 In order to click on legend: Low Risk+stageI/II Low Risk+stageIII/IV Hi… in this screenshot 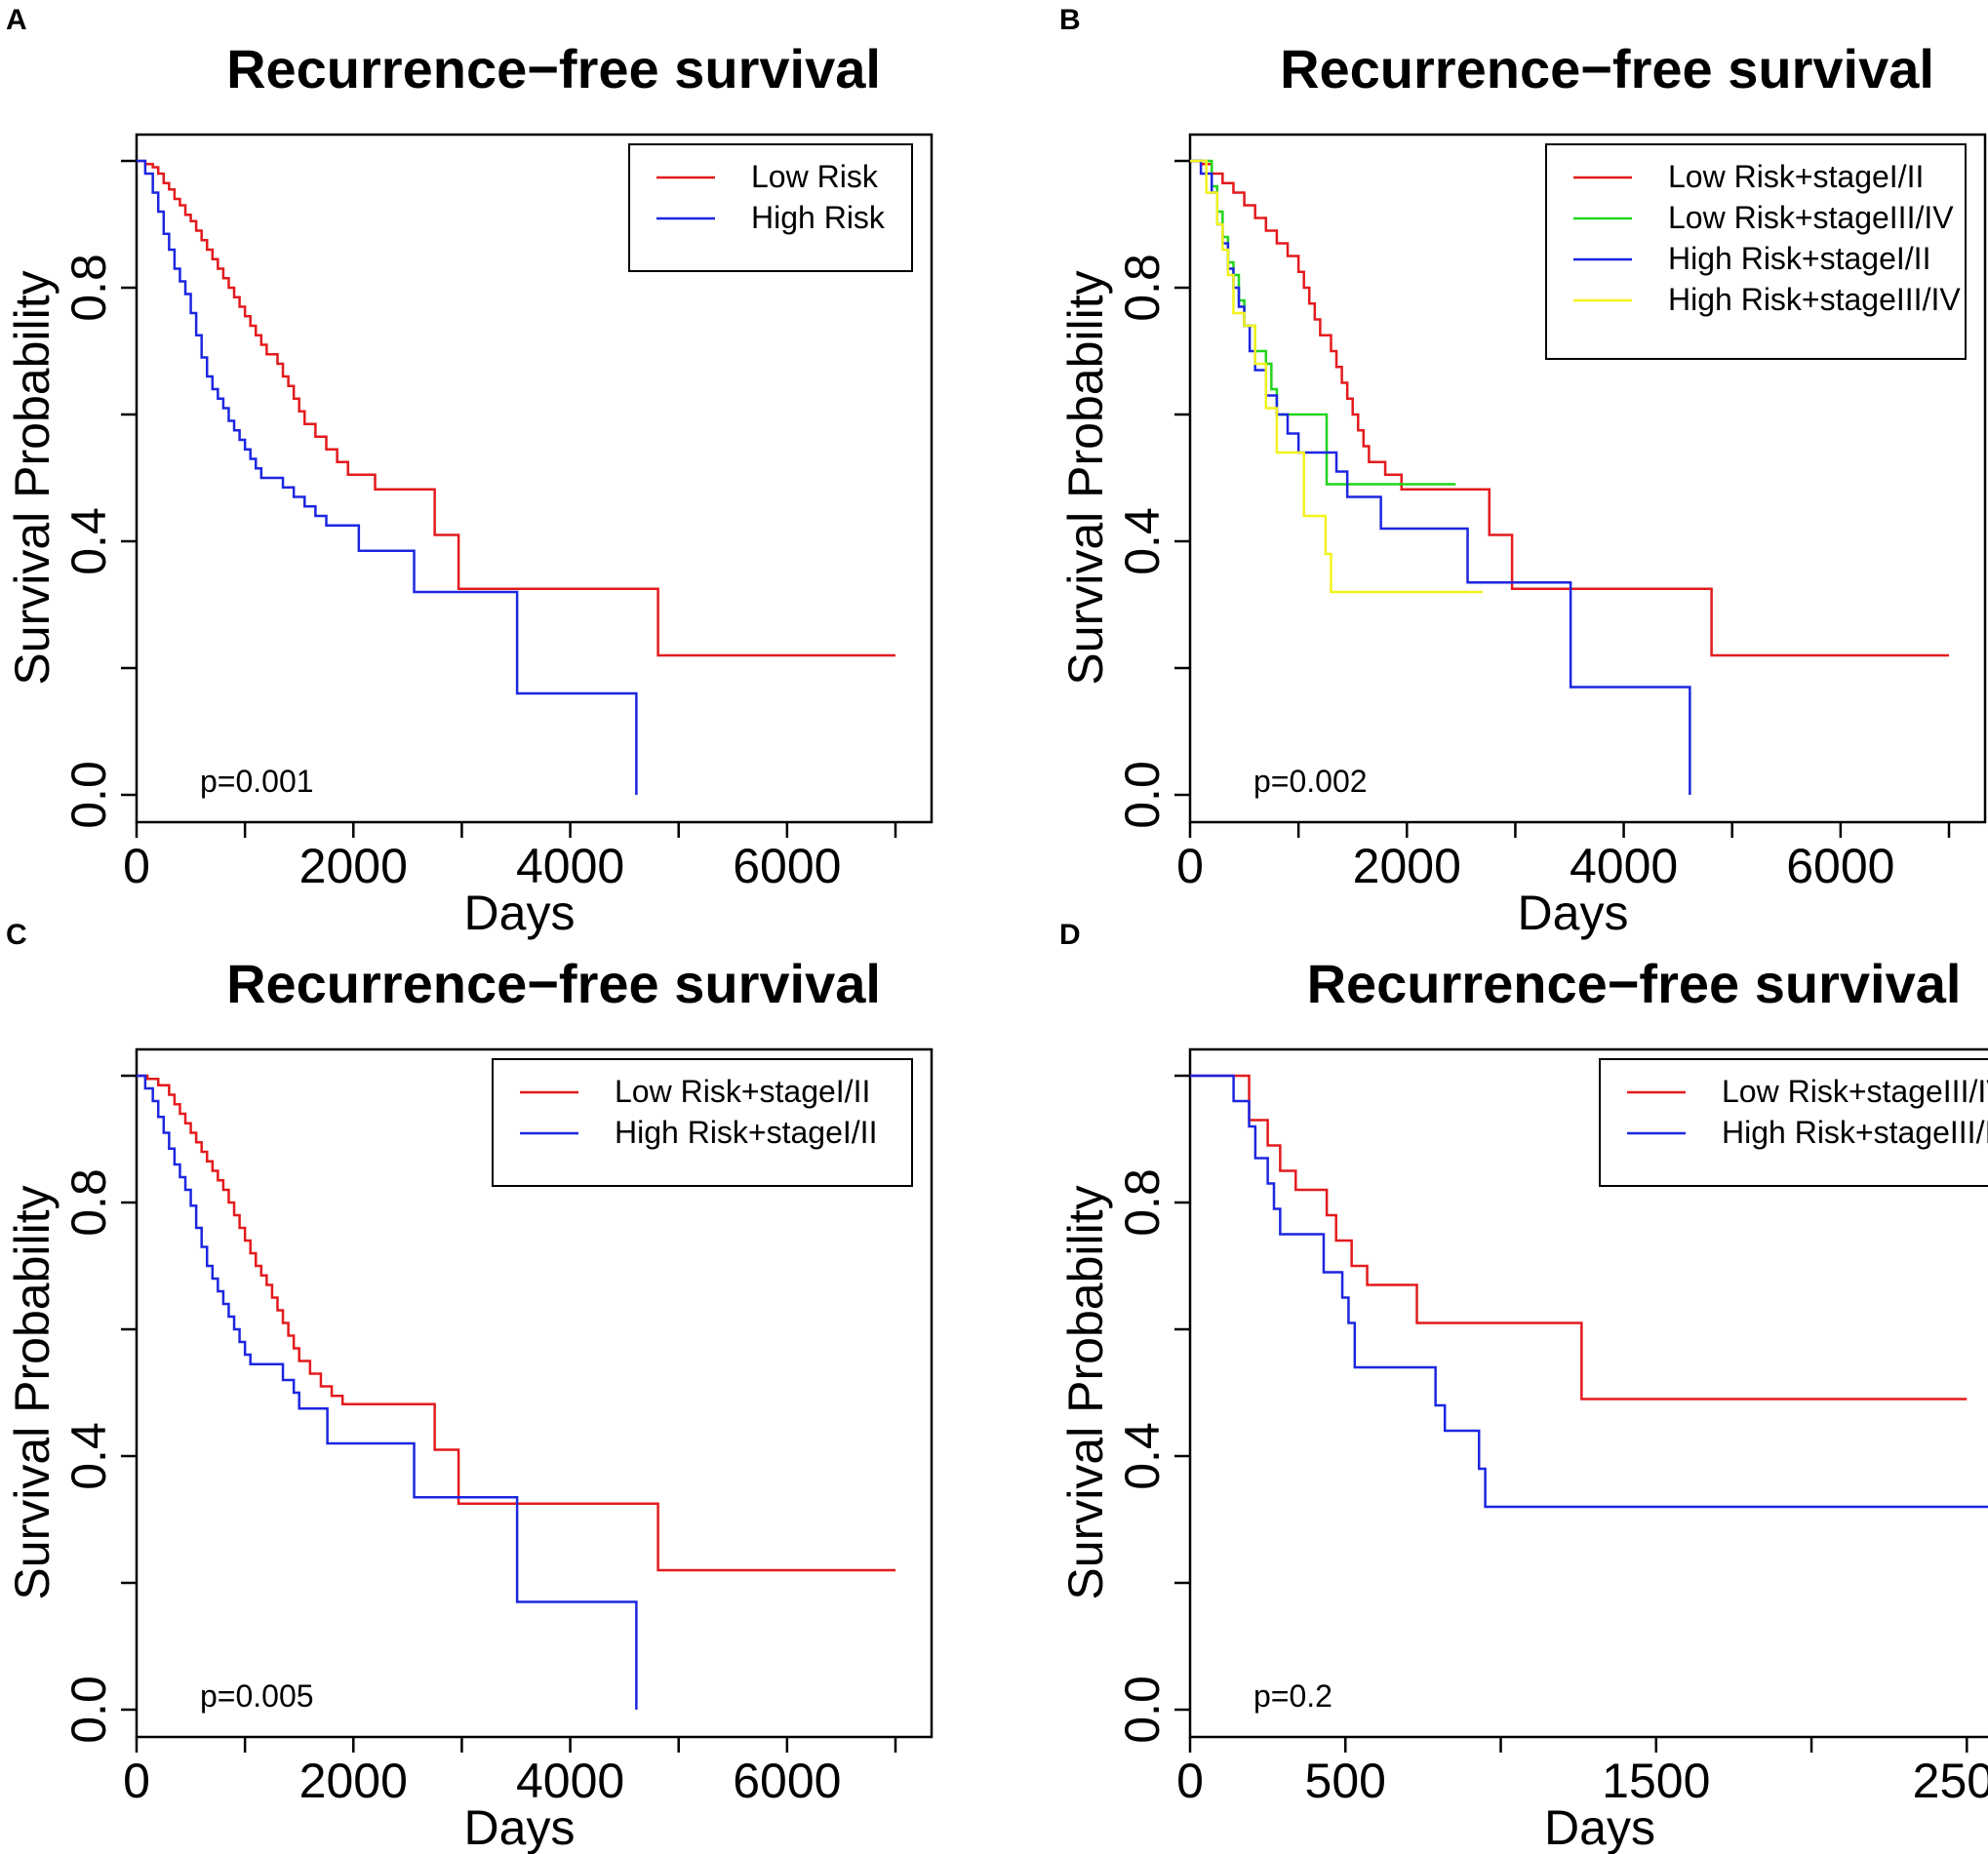, I will do `click(1756, 251)`.